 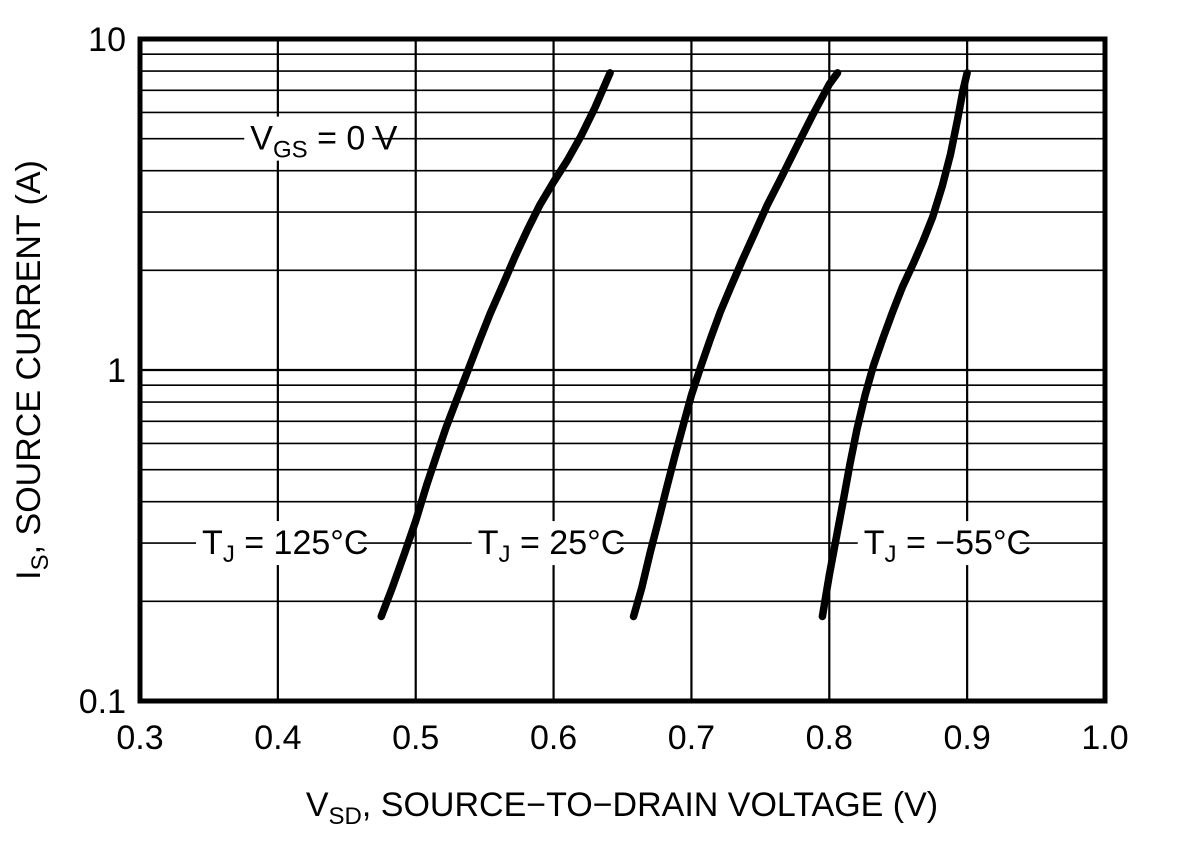 I want to click on tj-125: TJ = 125°C, so click(x=285, y=546).